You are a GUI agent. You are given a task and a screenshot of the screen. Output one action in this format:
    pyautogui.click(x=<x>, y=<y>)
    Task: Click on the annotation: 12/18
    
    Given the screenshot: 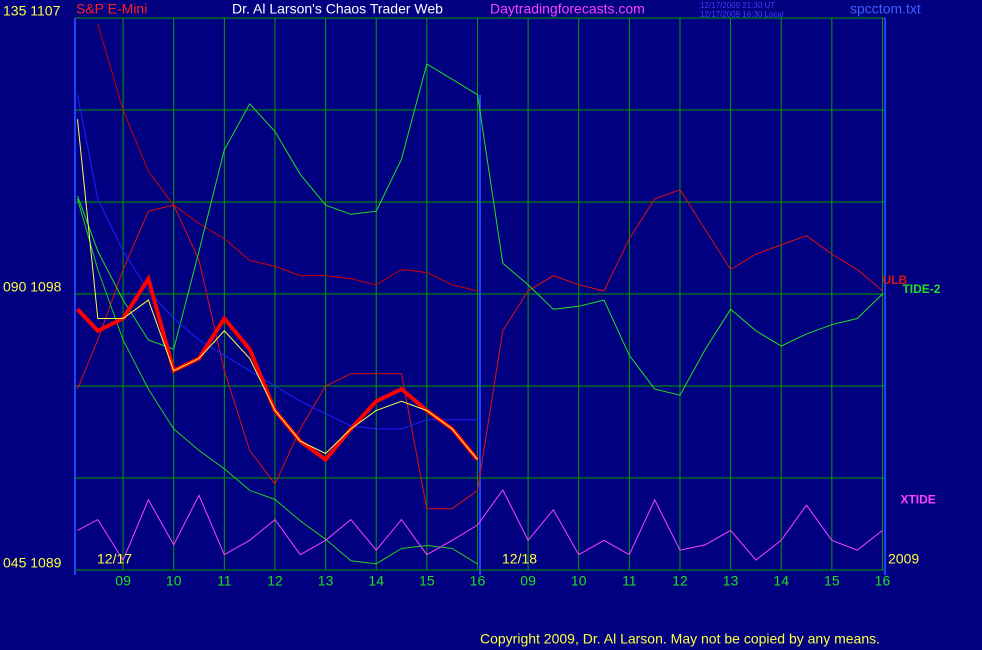 What is the action you would take?
    pyautogui.click(x=519, y=559)
    